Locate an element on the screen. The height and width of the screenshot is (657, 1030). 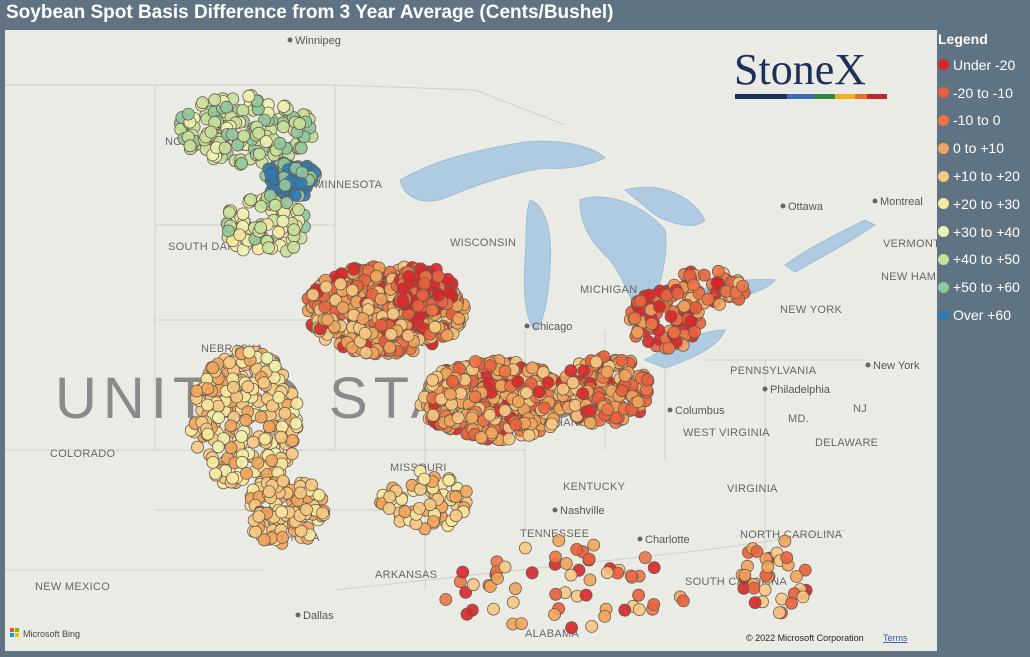
logo: StoneX is located at coordinates (815, 82).